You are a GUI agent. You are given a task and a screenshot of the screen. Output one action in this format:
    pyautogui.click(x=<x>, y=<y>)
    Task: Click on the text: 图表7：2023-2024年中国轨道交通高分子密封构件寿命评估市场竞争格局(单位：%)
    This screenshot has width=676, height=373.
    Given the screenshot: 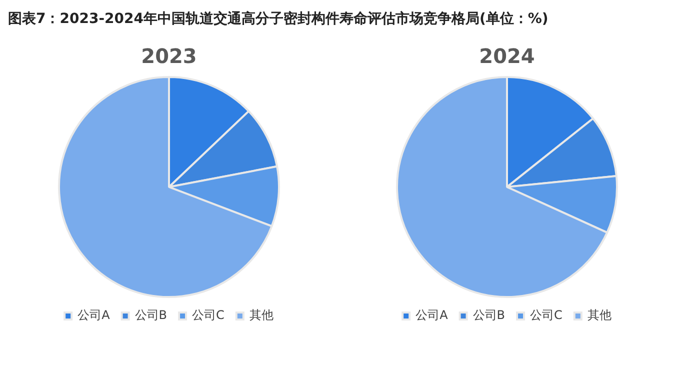 What is the action you would take?
    pyautogui.click(x=278, y=19)
    